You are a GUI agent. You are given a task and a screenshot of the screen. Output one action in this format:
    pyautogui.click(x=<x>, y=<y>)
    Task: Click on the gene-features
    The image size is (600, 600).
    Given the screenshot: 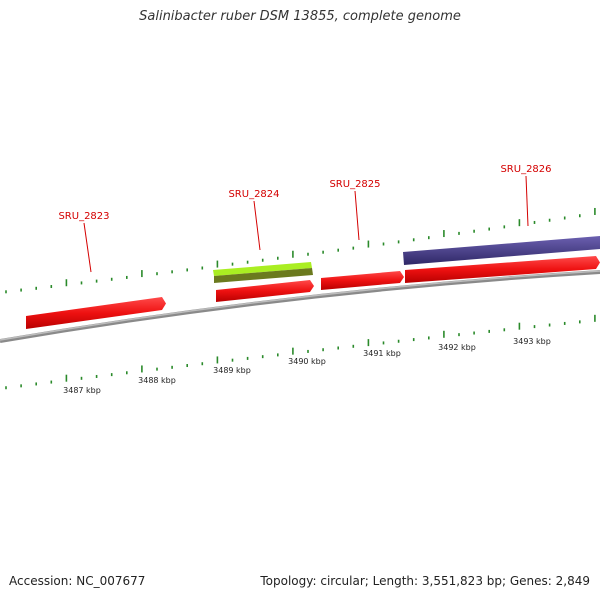 What is the action you would take?
    pyautogui.click(x=313, y=282)
    